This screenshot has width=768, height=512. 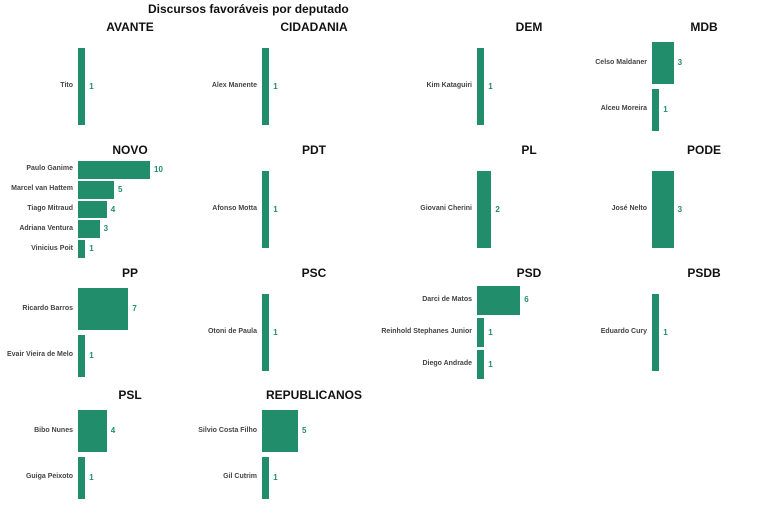 I want to click on category-label: Adriana Ventura, so click(x=46, y=228).